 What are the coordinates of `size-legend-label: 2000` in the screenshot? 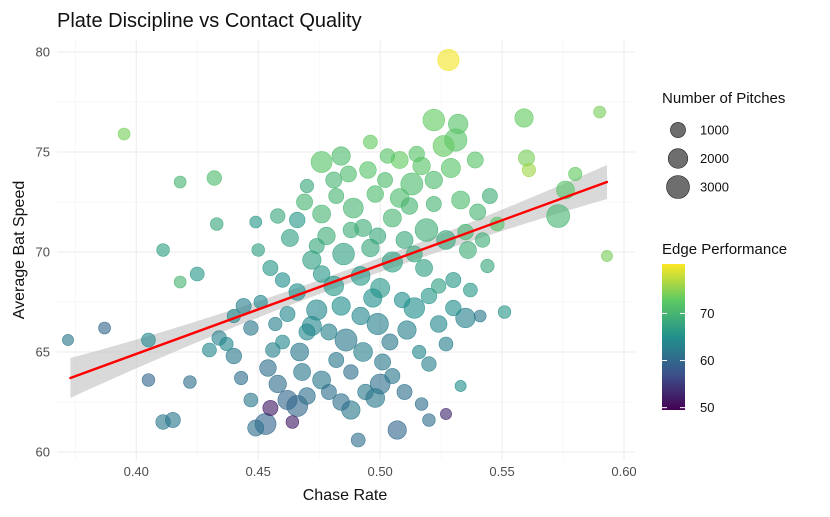 It's located at (714, 158).